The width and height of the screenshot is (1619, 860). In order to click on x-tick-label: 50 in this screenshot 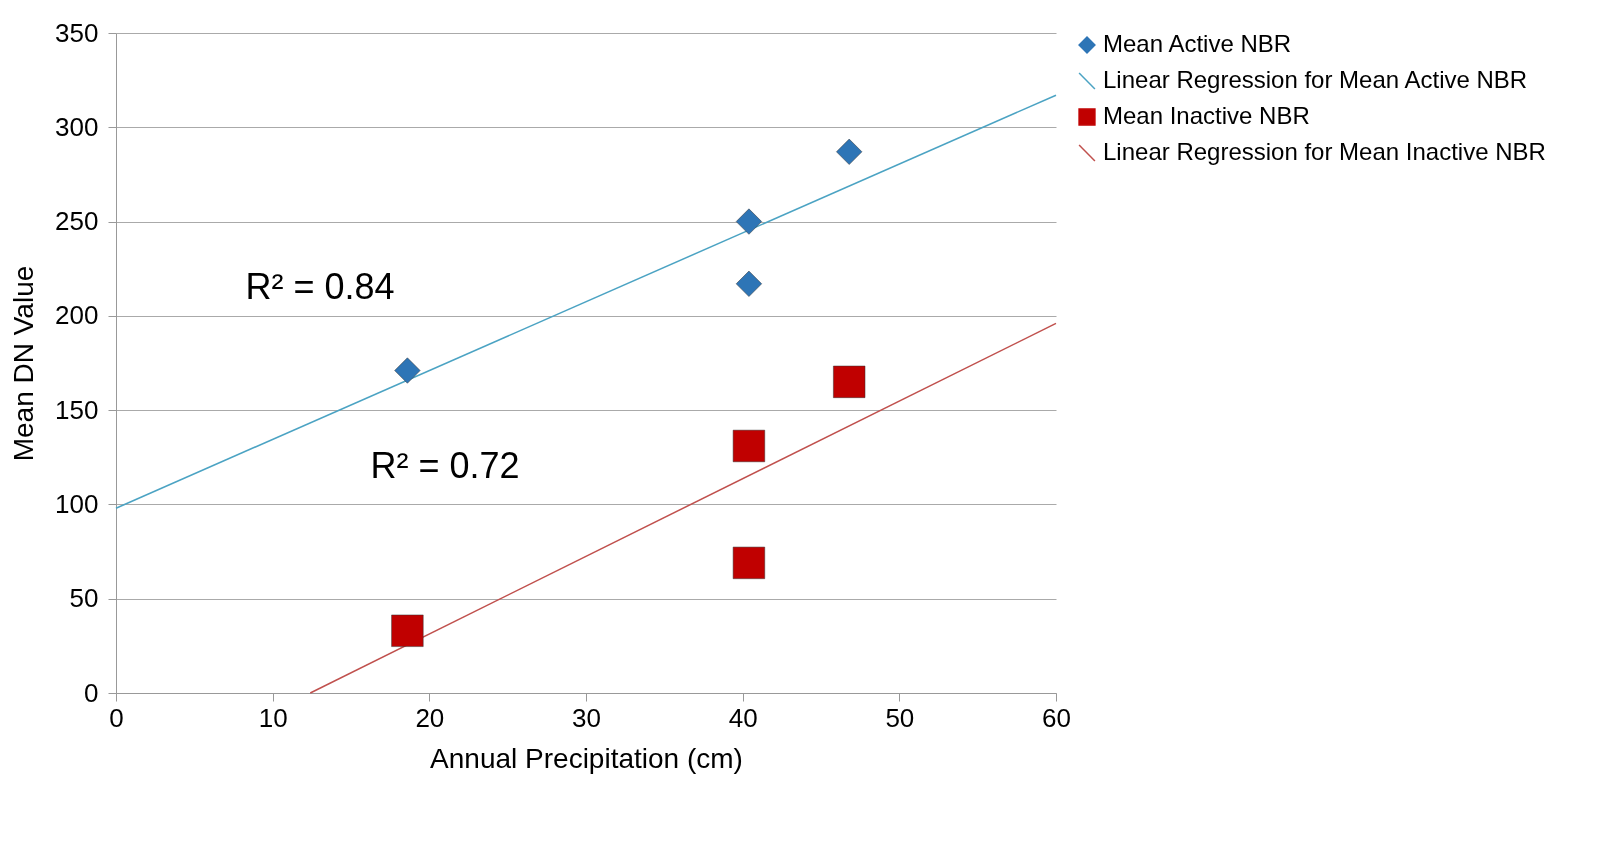, I will do `click(900, 717)`.